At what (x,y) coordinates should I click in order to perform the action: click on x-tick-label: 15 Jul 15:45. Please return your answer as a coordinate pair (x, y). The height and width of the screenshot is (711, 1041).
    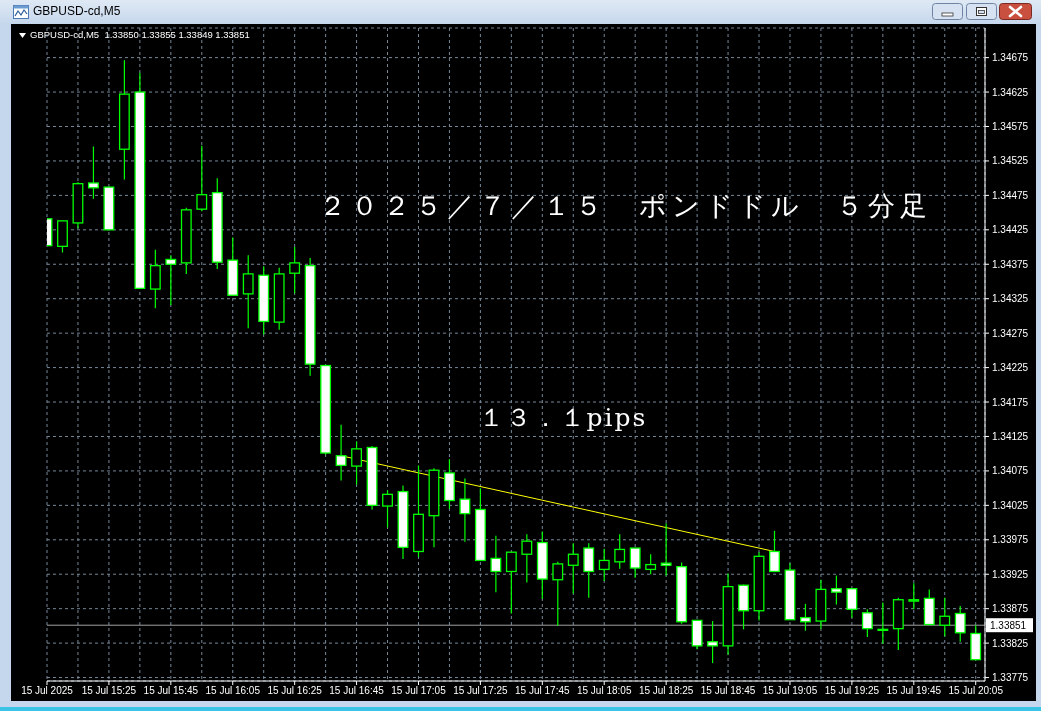
    Looking at the image, I should click on (171, 690).